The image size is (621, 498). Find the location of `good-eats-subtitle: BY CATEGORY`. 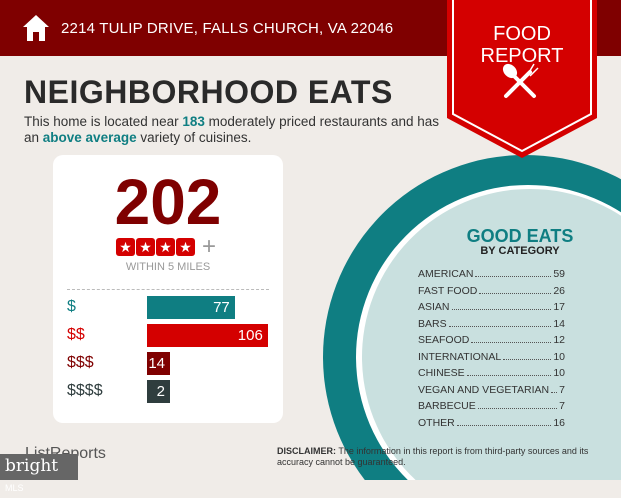

good-eats-subtitle: BY CATEGORY is located at coordinates (520, 251).